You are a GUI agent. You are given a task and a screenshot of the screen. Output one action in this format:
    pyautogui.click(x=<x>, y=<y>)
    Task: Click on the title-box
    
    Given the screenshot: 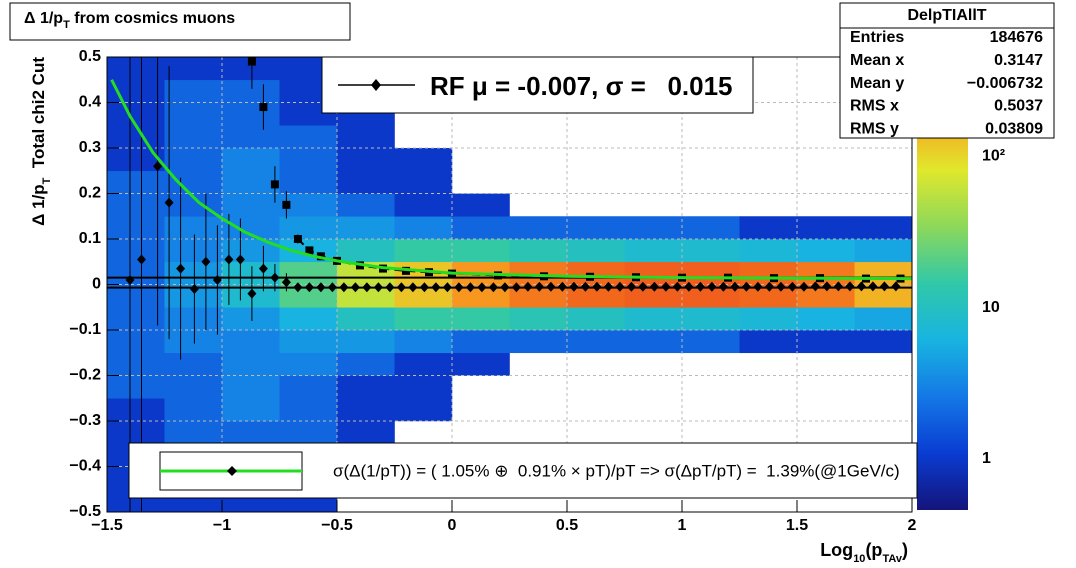 What is the action you would take?
    pyautogui.click(x=180, y=21)
    